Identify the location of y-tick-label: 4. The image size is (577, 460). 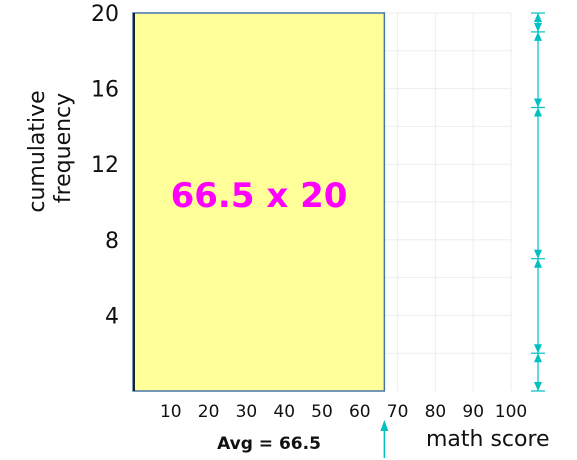
(112, 316).